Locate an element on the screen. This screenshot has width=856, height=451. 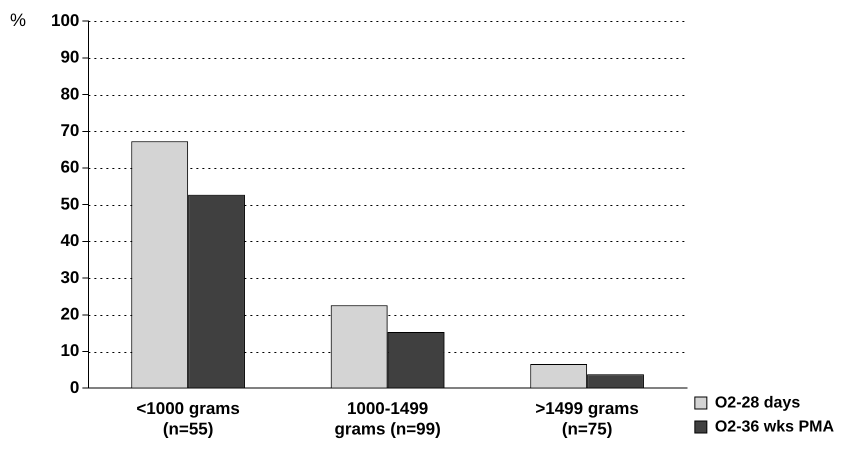
y-tick-label: 60 is located at coordinates (70, 167).